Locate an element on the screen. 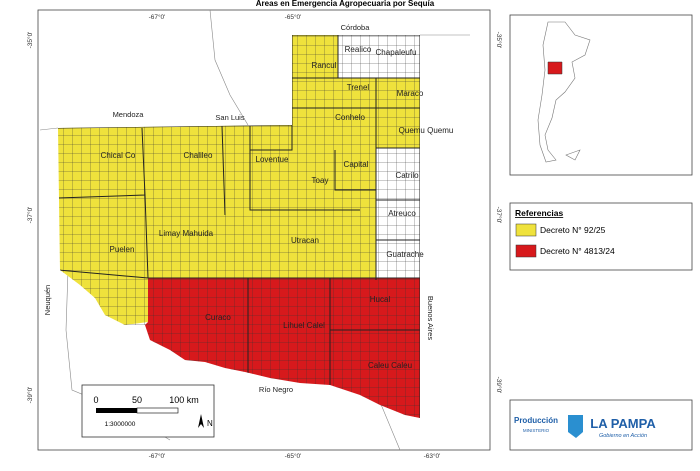 Image resolution: width=700 pixels, height=471 pixels. department-label: Toay is located at coordinates (320, 180).